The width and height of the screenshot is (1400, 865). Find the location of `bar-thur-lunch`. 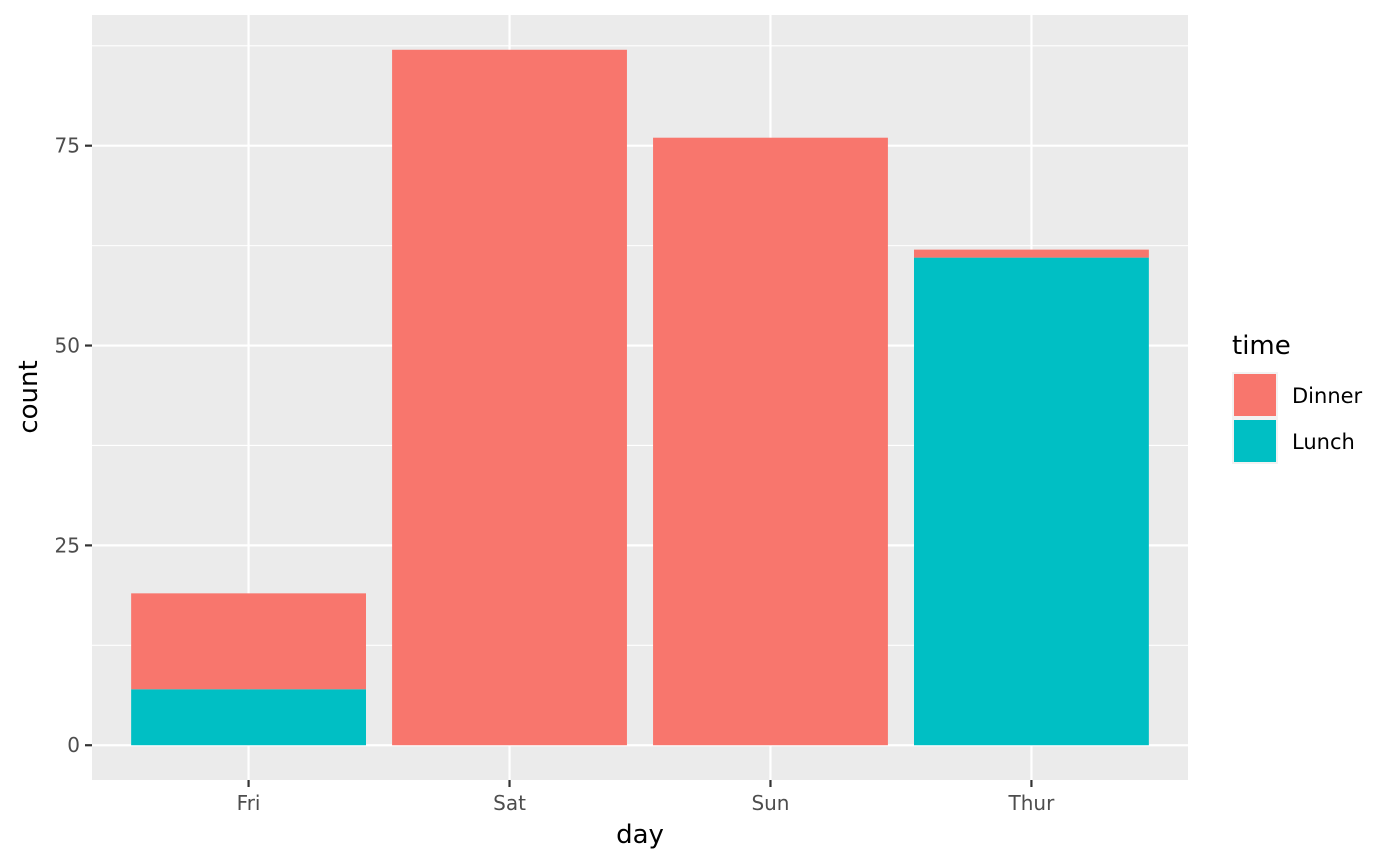

bar-thur-lunch is located at coordinates (1031, 501).